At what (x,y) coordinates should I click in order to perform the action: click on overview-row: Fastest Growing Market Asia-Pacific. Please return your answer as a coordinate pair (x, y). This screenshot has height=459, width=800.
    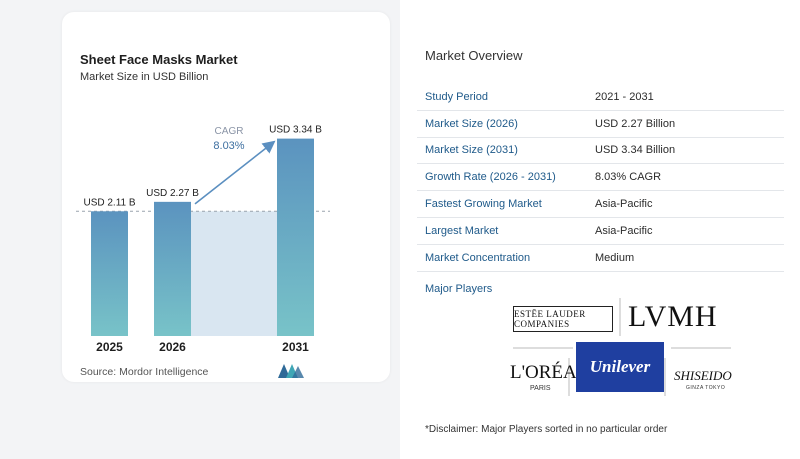
    Looking at the image, I should click on (600, 204).